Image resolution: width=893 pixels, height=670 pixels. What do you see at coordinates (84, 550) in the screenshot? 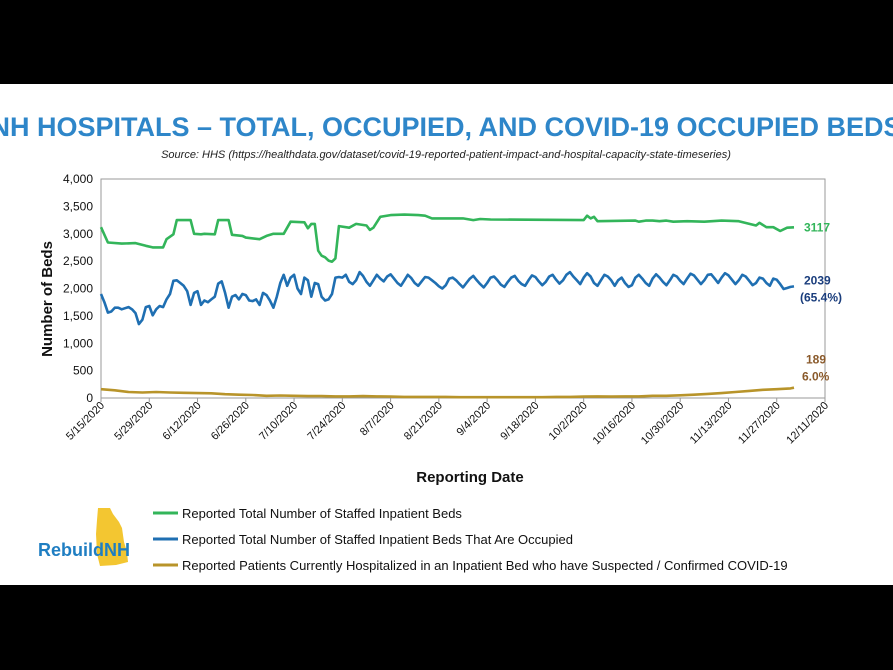
I see `logo-text: RebuildNH` at bounding box center [84, 550].